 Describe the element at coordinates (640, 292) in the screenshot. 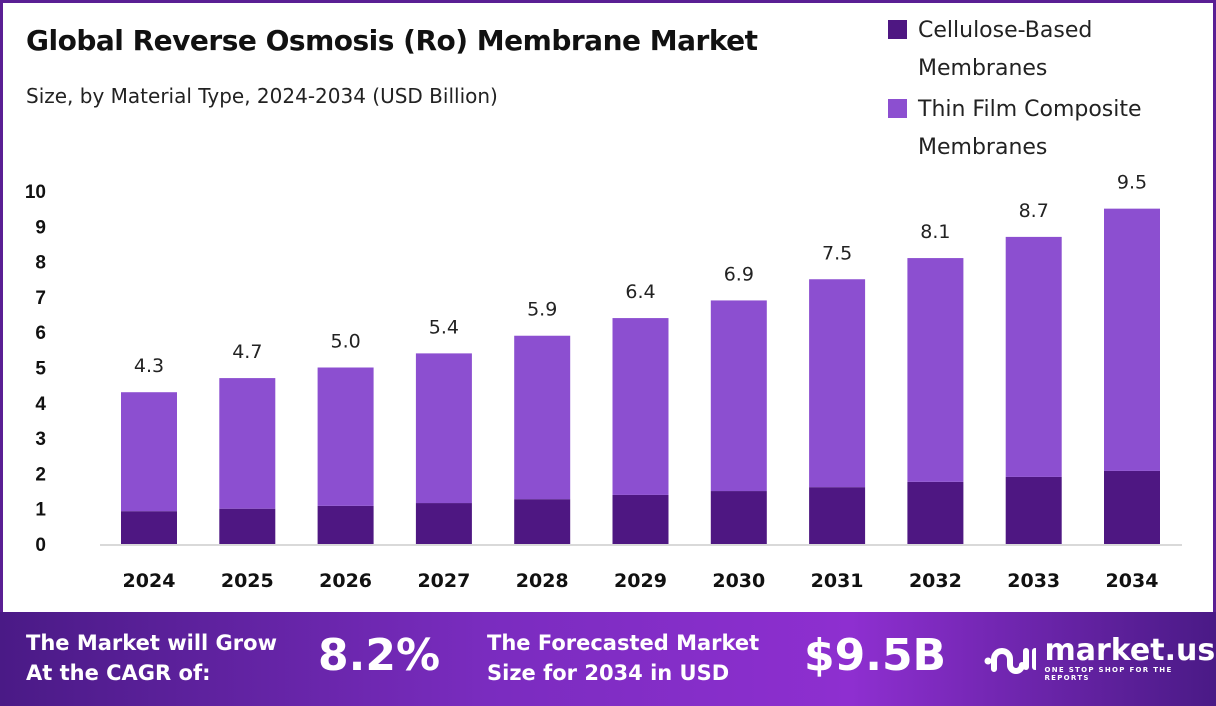

I see `total-label: 6.4` at that location.